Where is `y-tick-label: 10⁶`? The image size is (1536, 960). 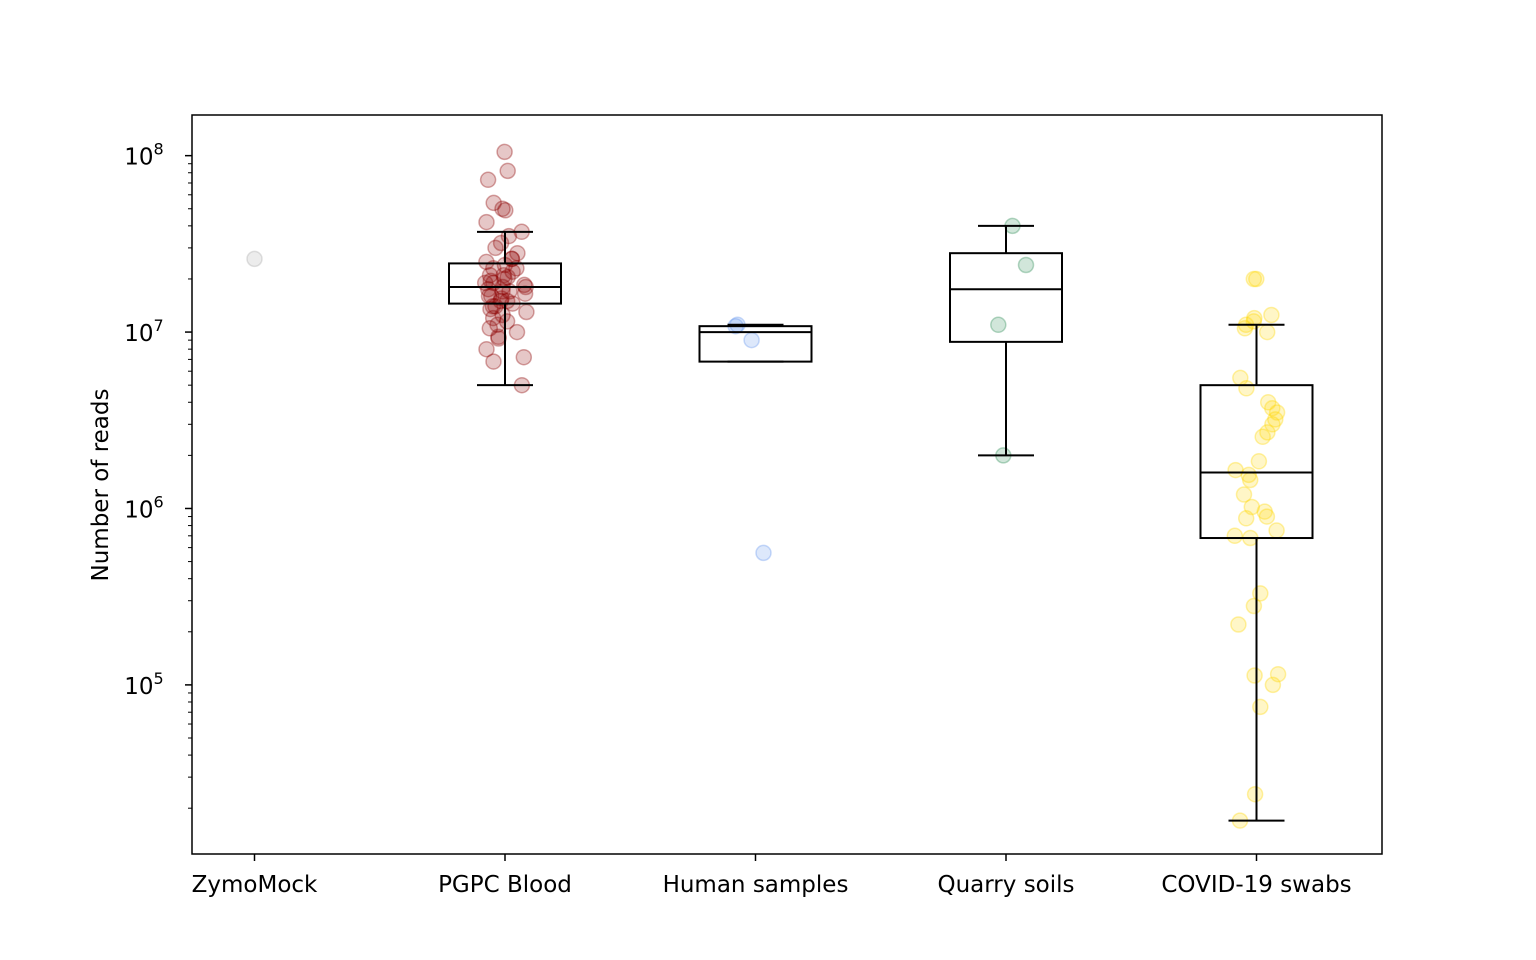
y-tick-label: 10⁶ is located at coordinates (143, 507).